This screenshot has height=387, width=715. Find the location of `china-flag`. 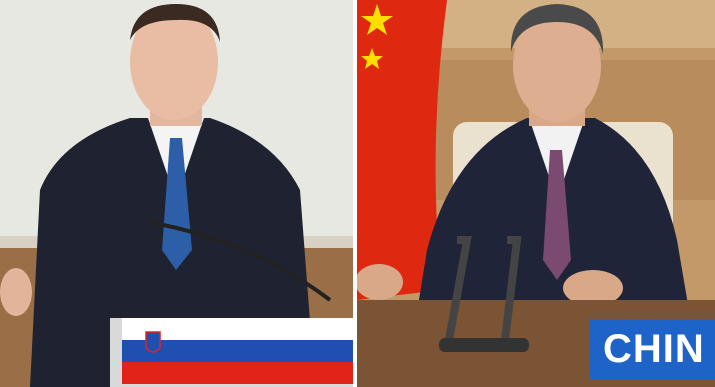

china-flag is located at coordinates (402, 150).